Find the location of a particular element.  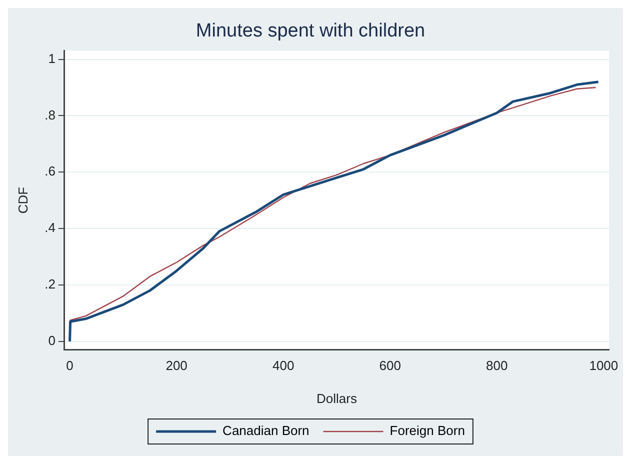

chart-title: Minutes spent with children is located at coordinates (311, 31).